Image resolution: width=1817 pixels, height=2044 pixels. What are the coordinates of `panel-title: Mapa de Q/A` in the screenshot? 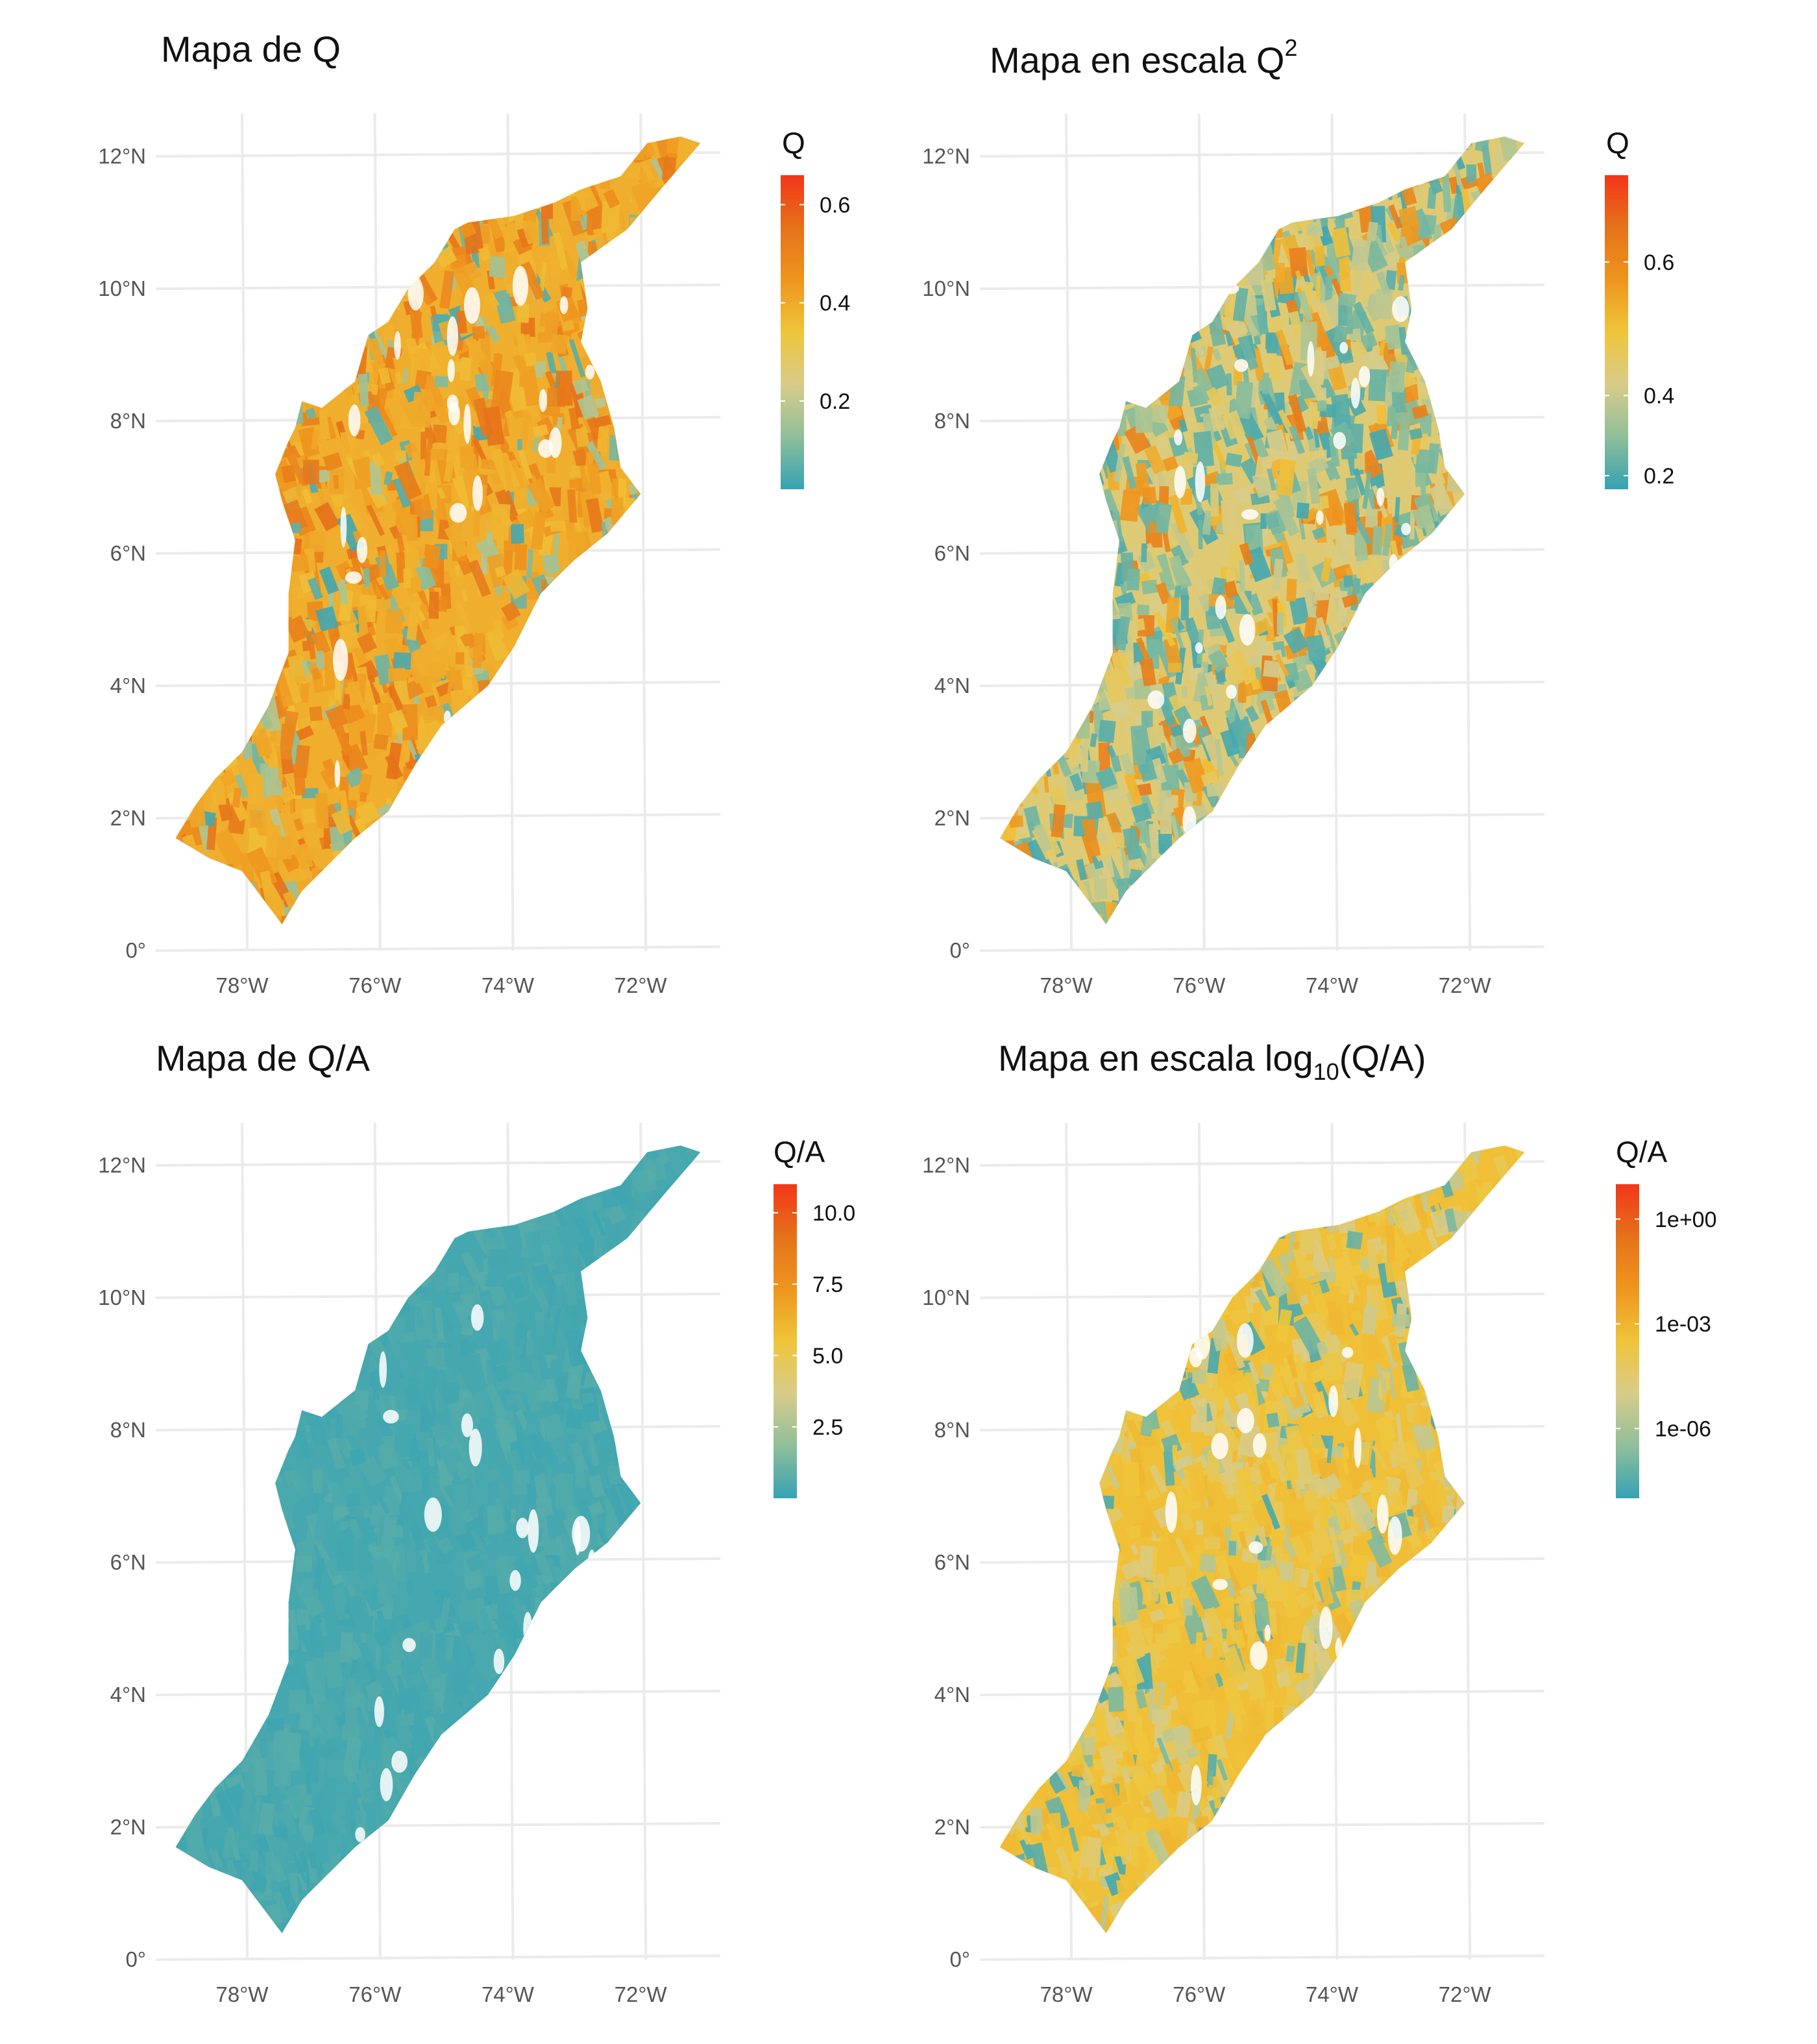 It's located at (263, 1058).